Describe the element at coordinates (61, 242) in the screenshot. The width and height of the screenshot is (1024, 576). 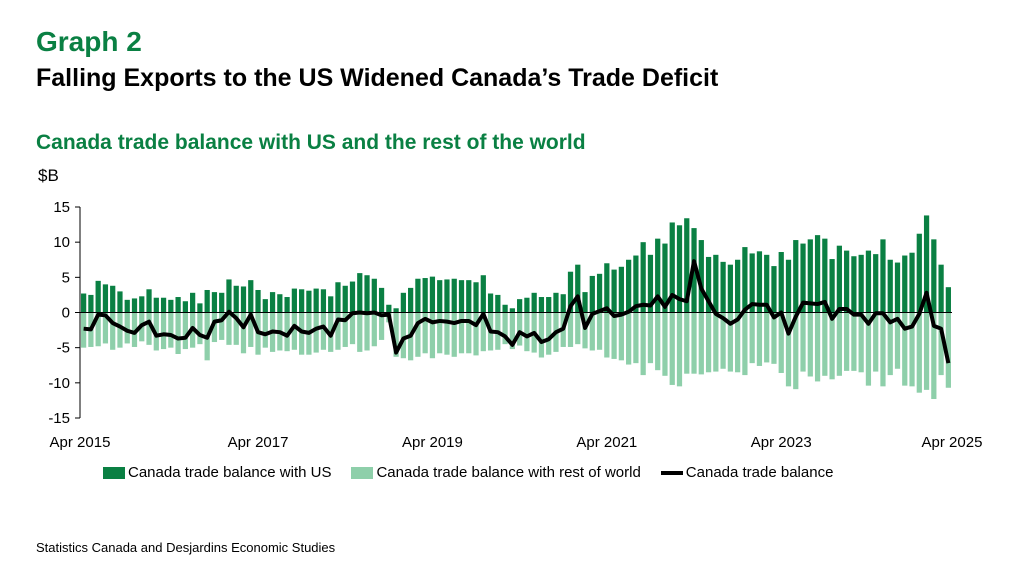
I see `y-tick-label: 10` at that location.